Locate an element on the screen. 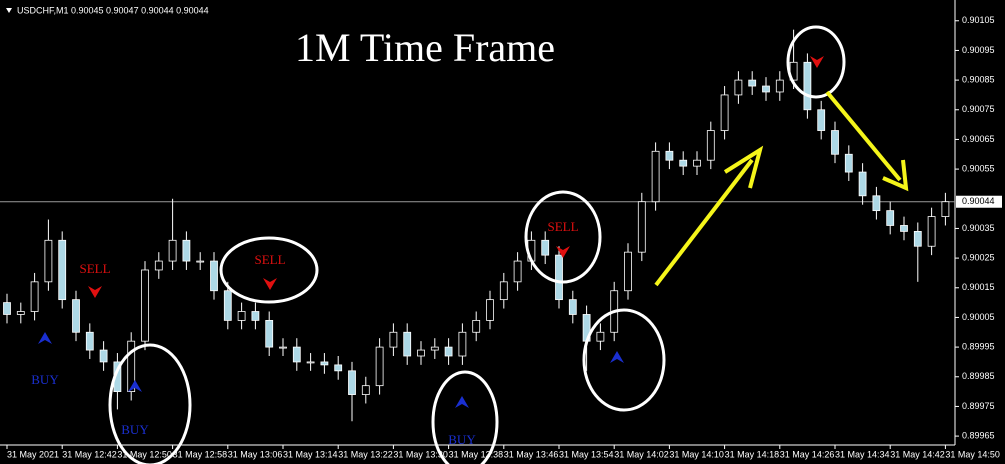 The width and height of the screenshot is (1005, 464). current-price-label: 0.90044 is located at coordinates (978, 201).